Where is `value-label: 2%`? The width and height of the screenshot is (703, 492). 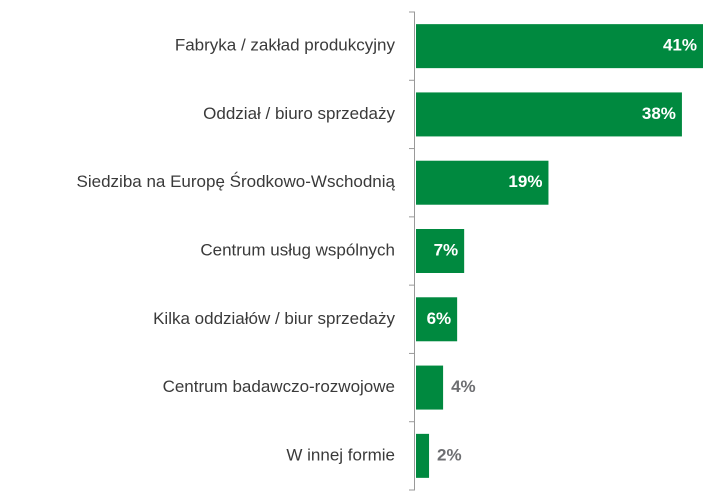
value-label: 2% is located at coordinates (449, 454).